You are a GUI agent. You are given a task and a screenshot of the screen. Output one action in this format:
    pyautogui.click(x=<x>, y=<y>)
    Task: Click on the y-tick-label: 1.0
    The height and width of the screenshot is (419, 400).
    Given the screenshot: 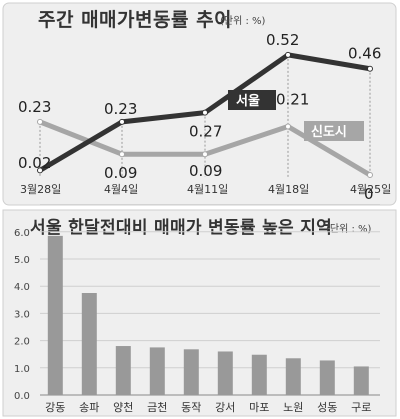 What is the action you would take?
    pyautogui.click(x=22, y=369)
    